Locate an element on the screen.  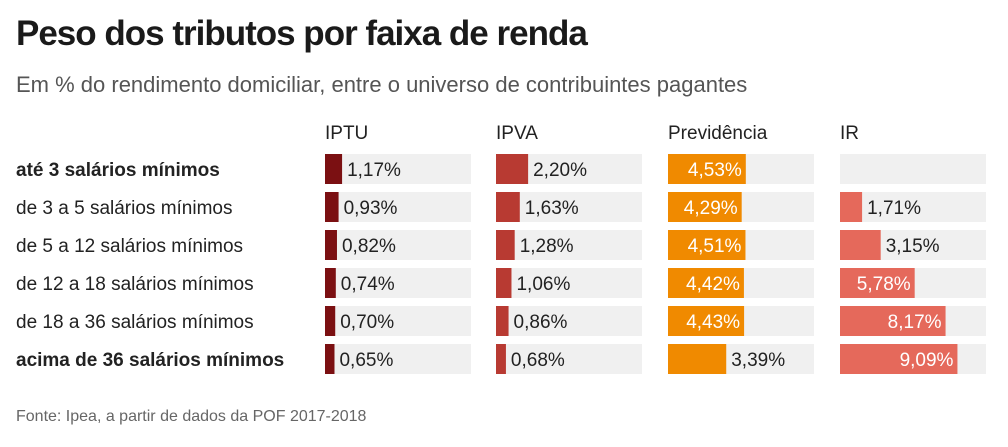
data-label: 1,63% is located at coordinates (552, 208).